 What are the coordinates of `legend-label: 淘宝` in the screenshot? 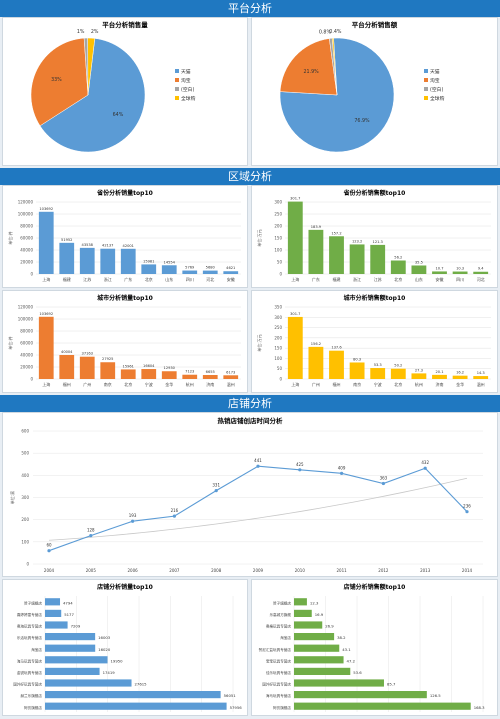 It's located at (435, 80).